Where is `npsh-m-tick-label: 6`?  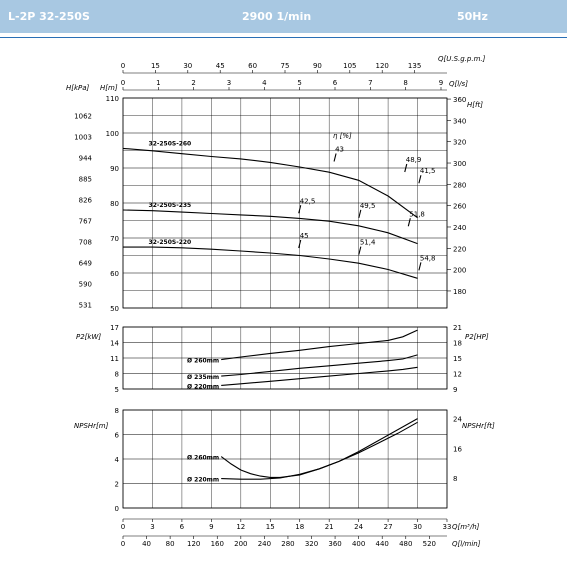
npsh-m-tick-label: 6 is located at coordinates (117, 436).